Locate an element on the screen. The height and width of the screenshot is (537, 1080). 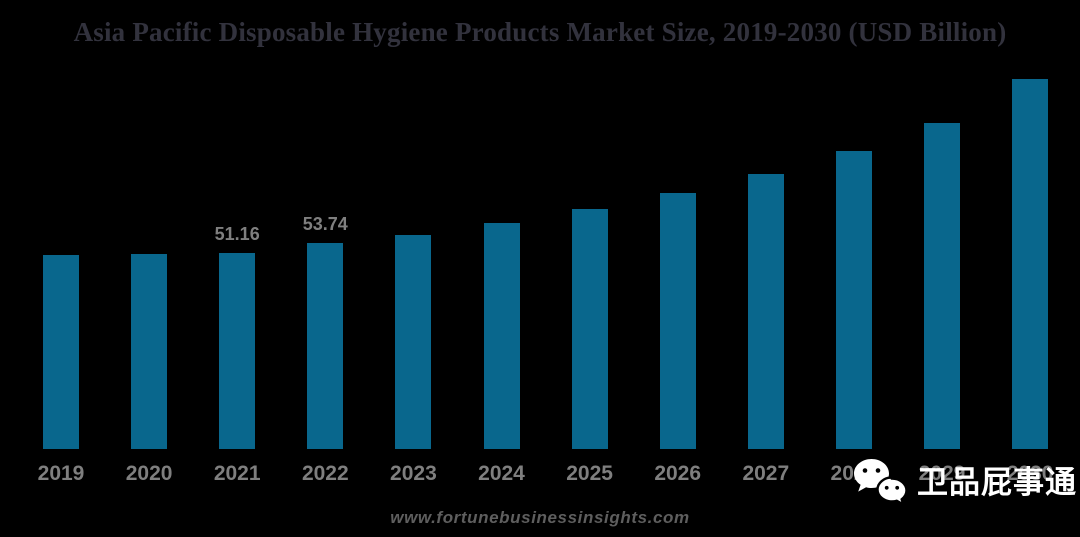
bar-2028 is located at coordinates (853, 300).